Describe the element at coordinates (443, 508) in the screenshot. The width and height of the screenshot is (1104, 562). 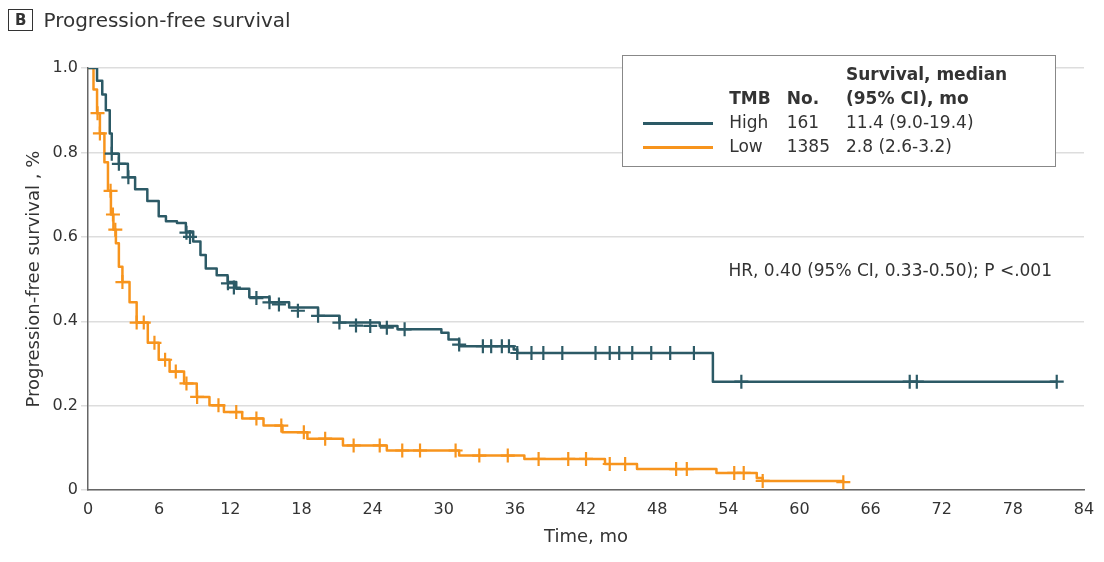
I see `x-tick-label: 30` at that location.